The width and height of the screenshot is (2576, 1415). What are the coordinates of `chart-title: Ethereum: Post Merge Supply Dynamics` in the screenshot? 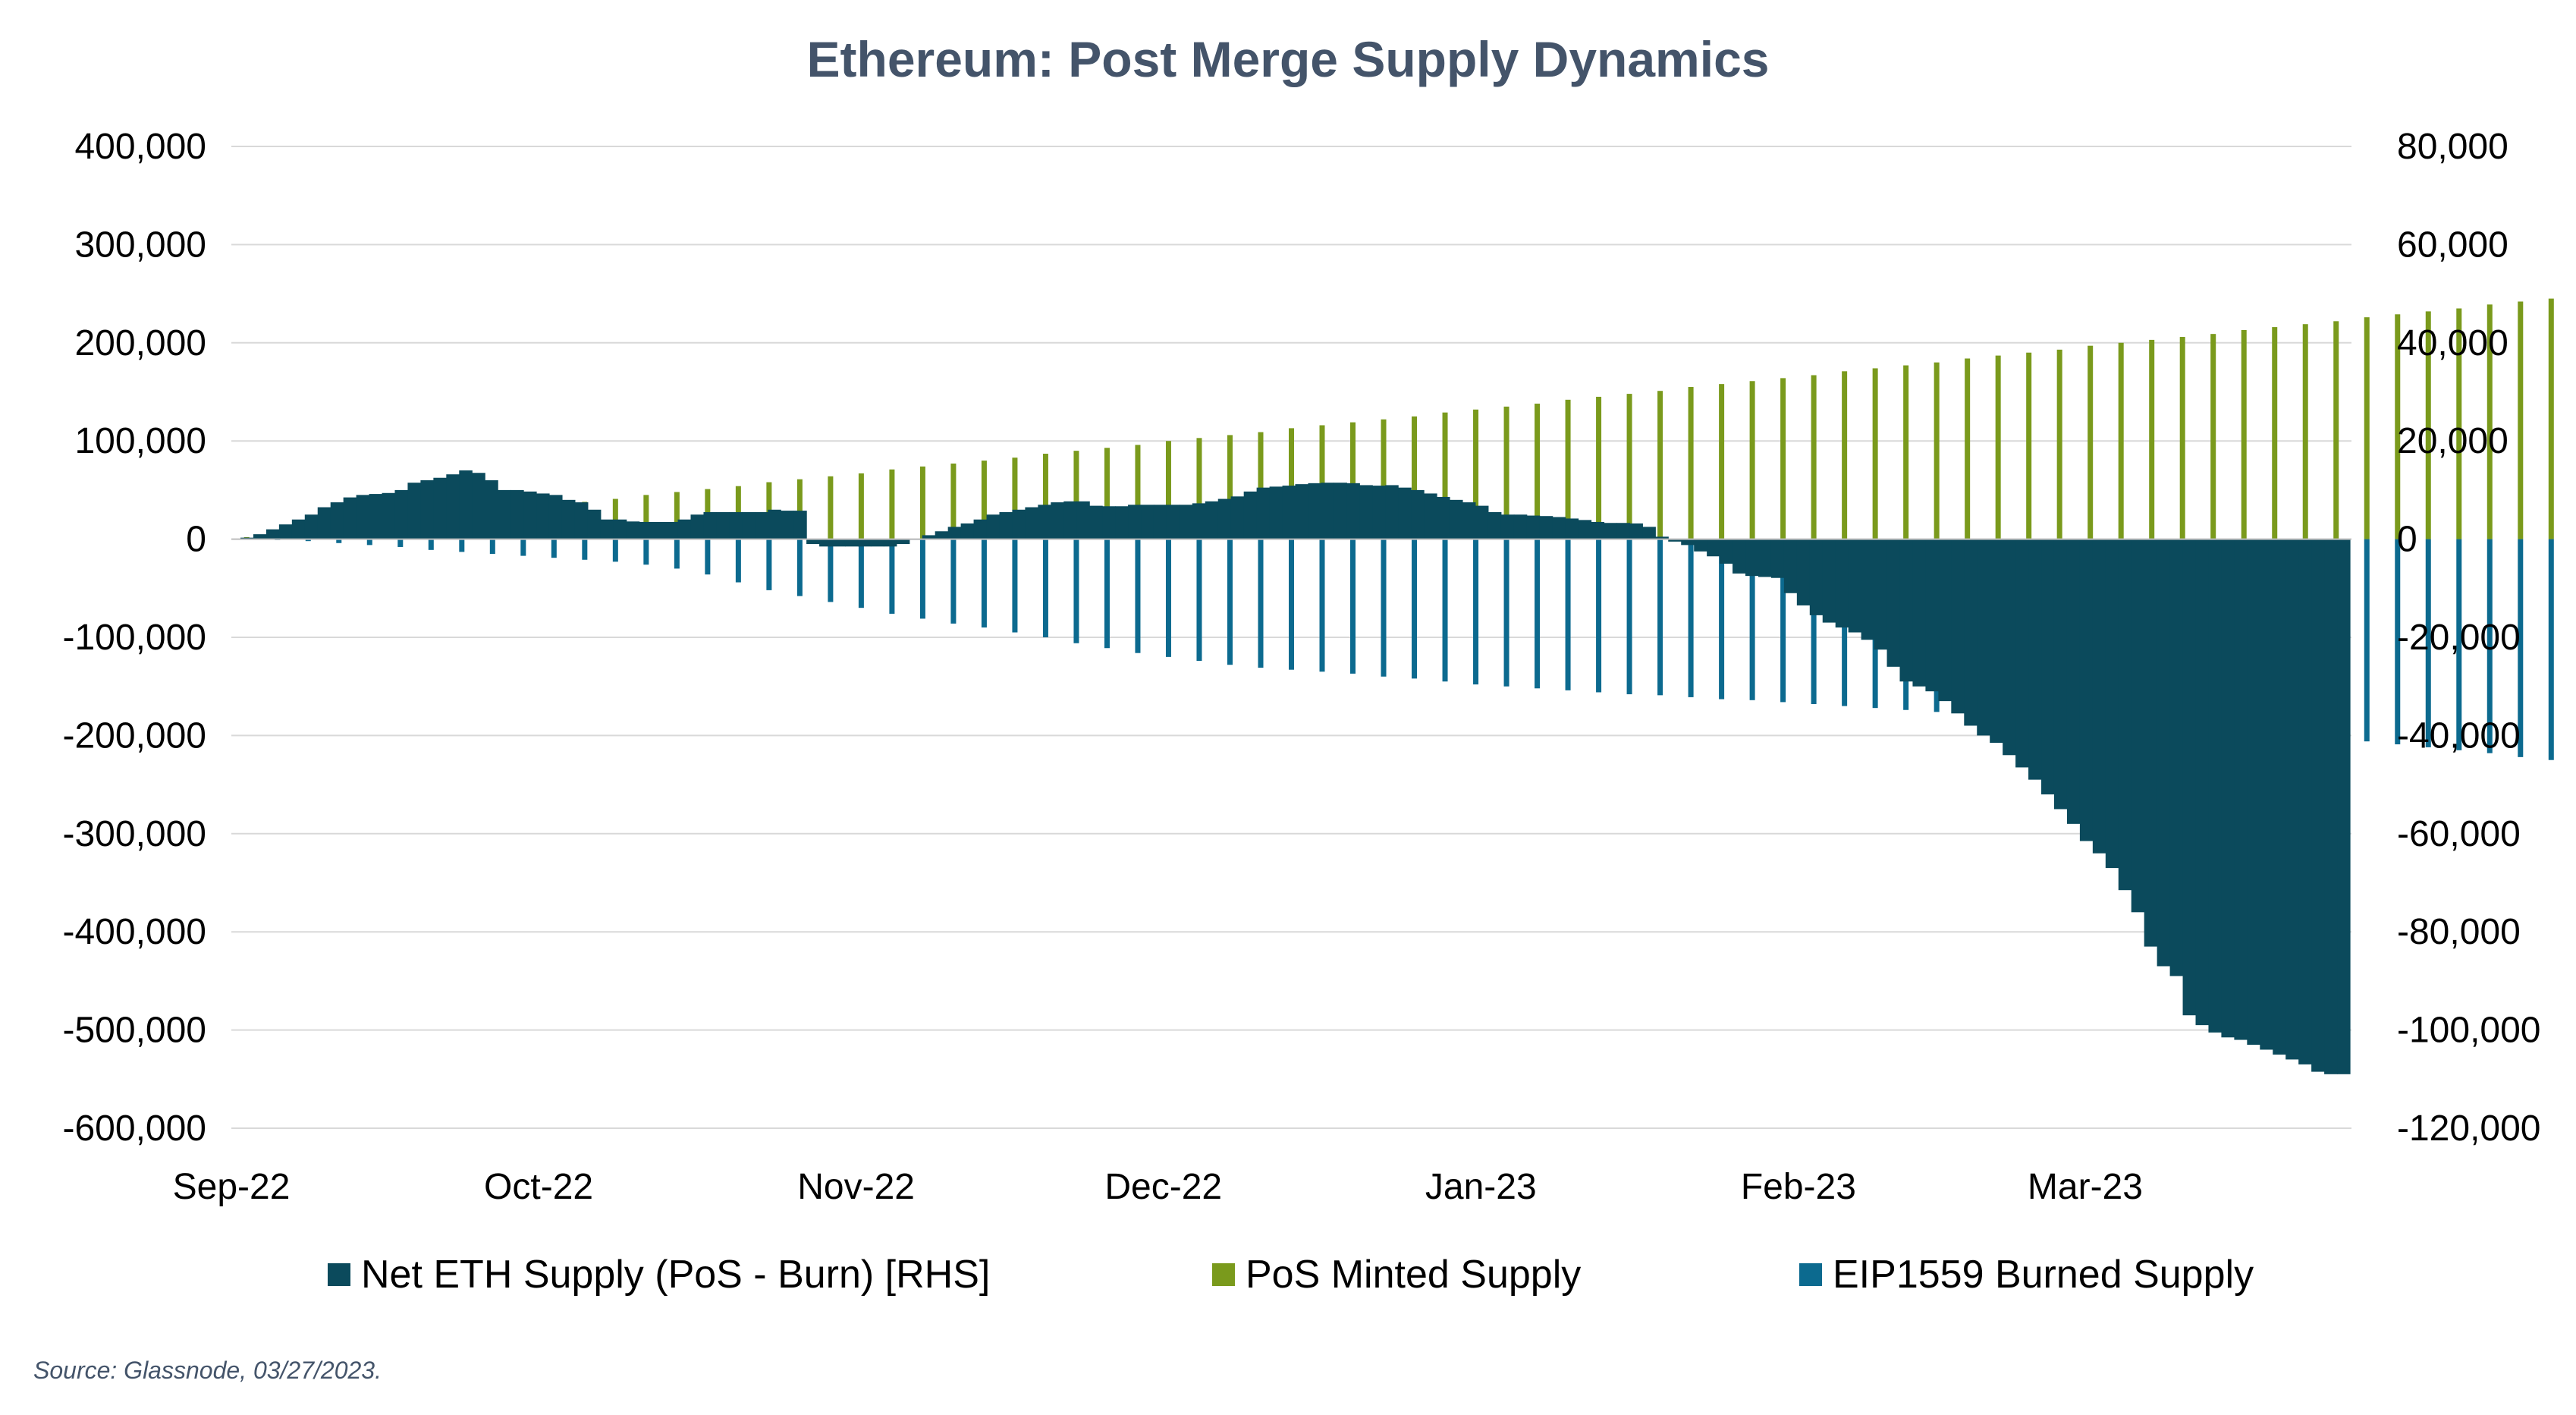 It's located at (1288, 59).